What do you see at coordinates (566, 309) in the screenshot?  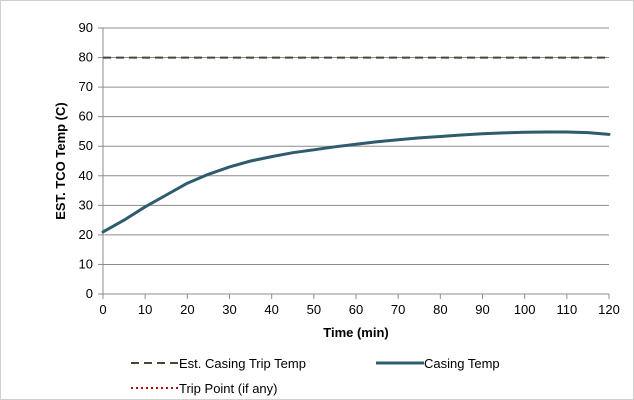 I see `x-tick-label: 110` at bounding box center [566, 309].